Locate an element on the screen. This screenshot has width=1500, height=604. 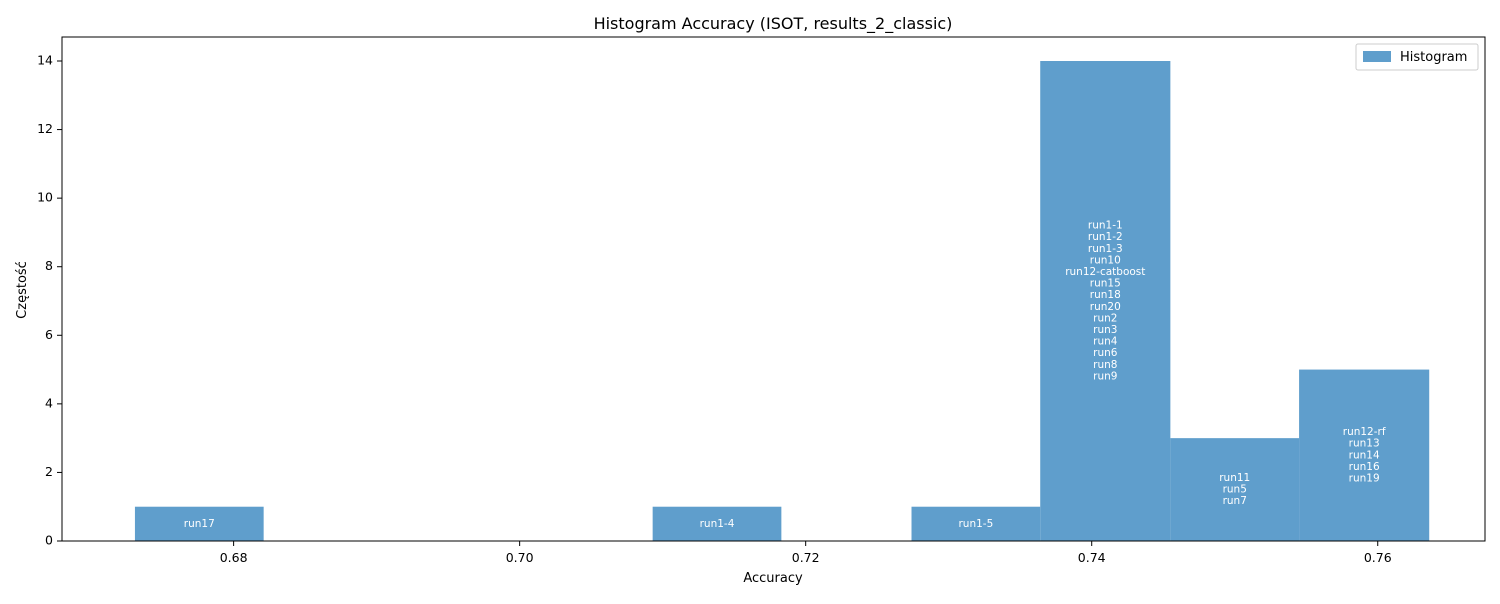
legend-label: Histogram is located at coordinates (1433, 57).